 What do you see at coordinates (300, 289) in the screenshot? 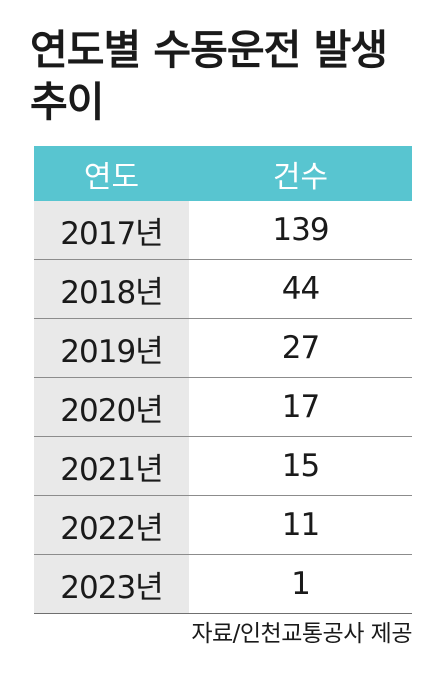
I see `count-cell: 44` at bounding box center [300, 289].